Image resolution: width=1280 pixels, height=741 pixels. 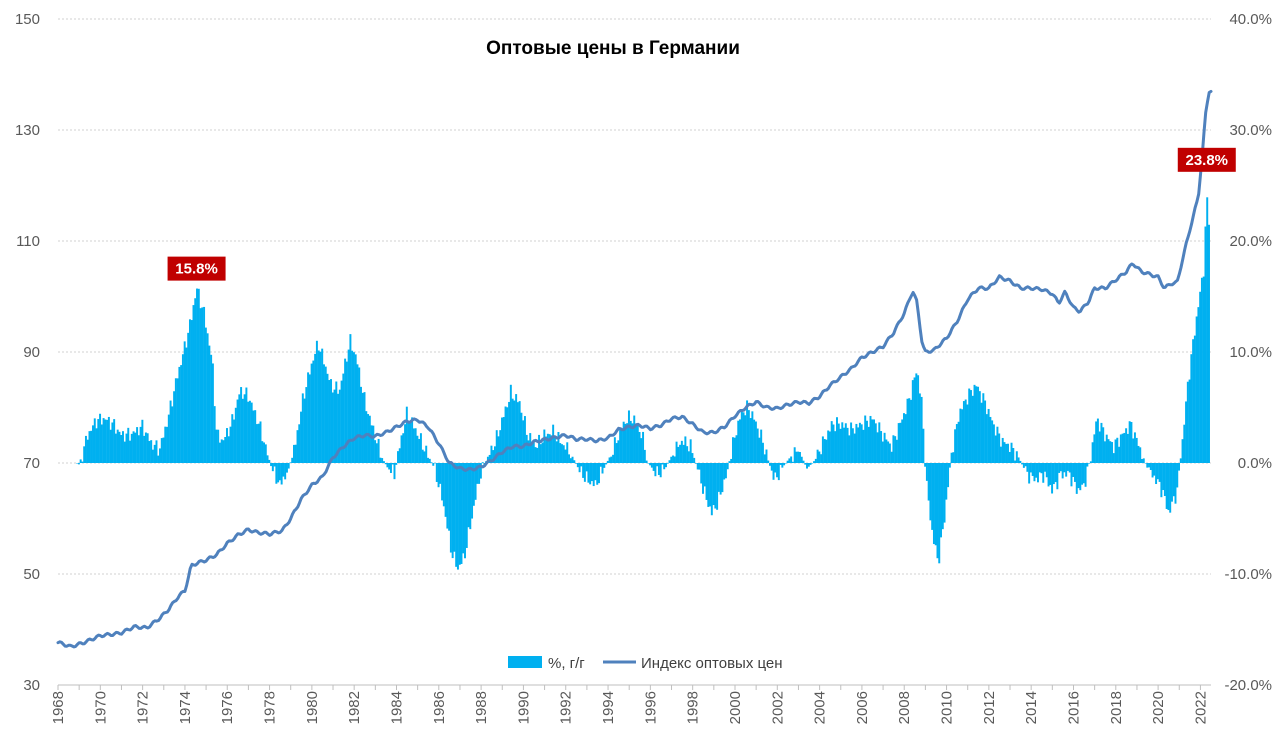 What do you see at coordinates (566, 707) in the screenshot?
I see `x-tick-label: 1992` at bounding box center [566, 707].